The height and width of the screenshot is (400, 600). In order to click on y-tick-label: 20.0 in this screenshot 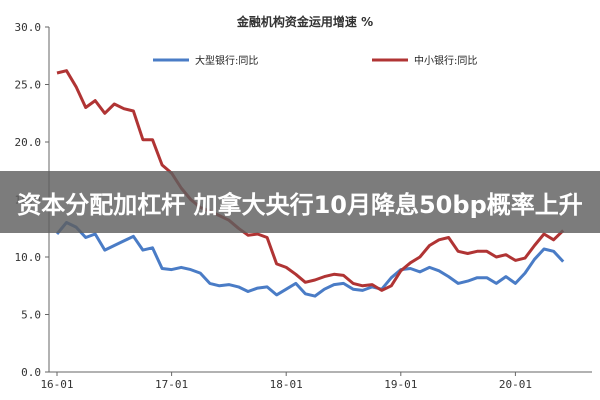, I will do `click(28, 142)`.